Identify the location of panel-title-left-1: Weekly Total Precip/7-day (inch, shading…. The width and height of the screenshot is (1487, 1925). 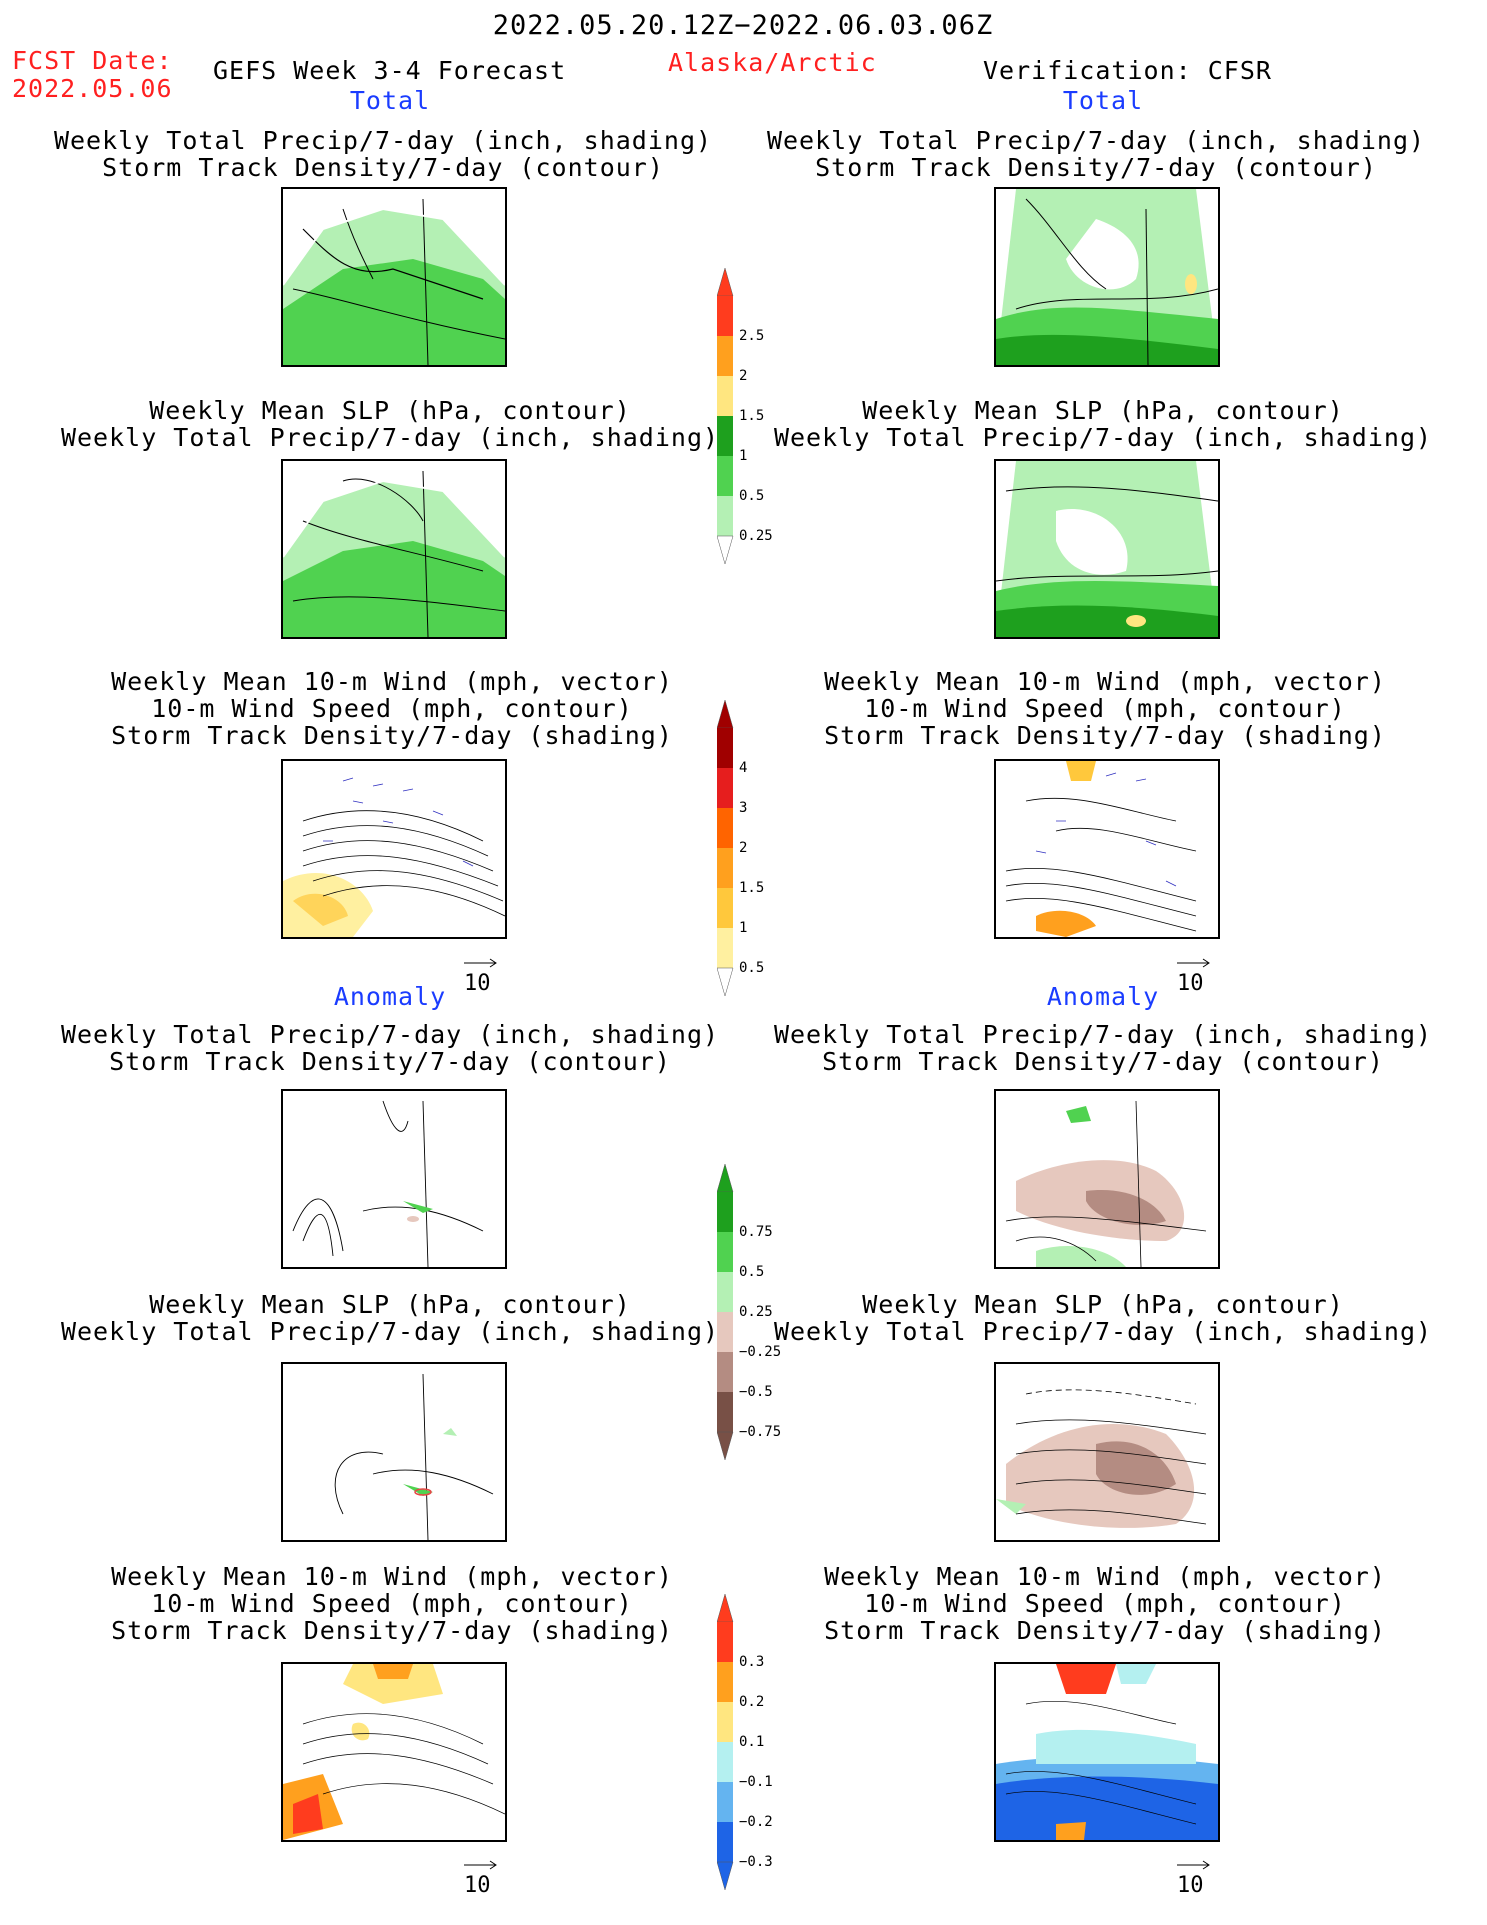
(383, 154).